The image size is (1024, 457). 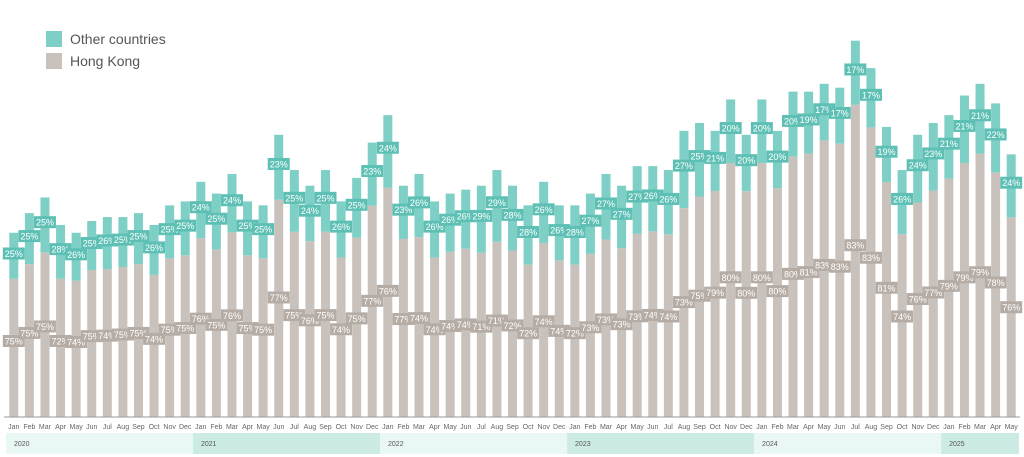 What do you see at coordinates (715, 293) in the screenshot?
I see `data-label-hong-kong: 79%` at bounding box center [715, 293].